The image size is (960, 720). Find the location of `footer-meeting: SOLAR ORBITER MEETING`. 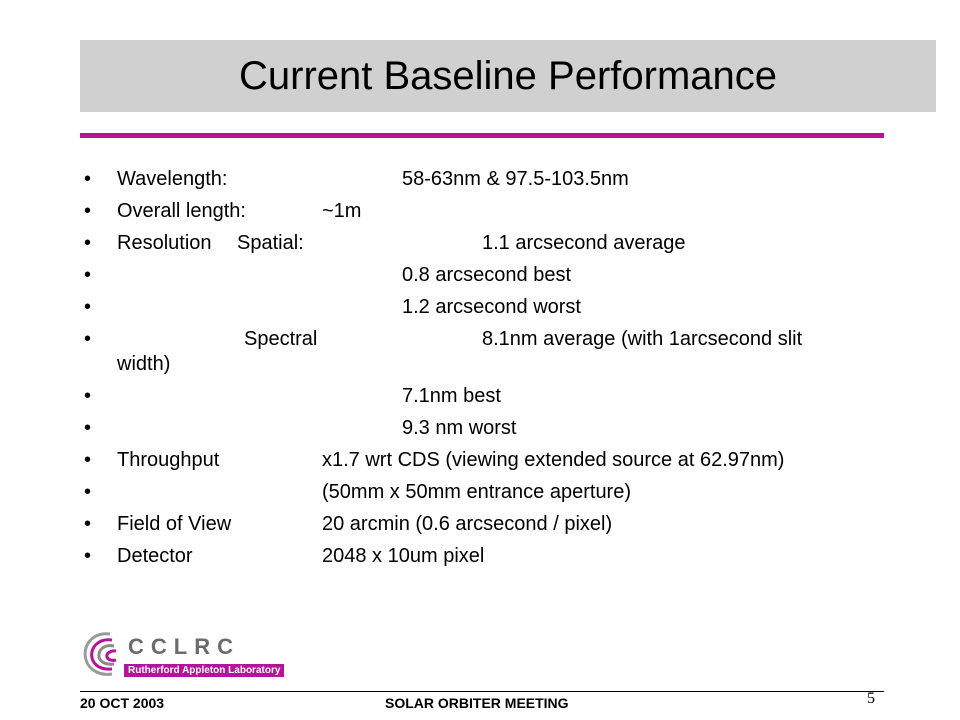

footer-meeting: SOLAR ORBITER MEETING is located at coordinates (477, 703).